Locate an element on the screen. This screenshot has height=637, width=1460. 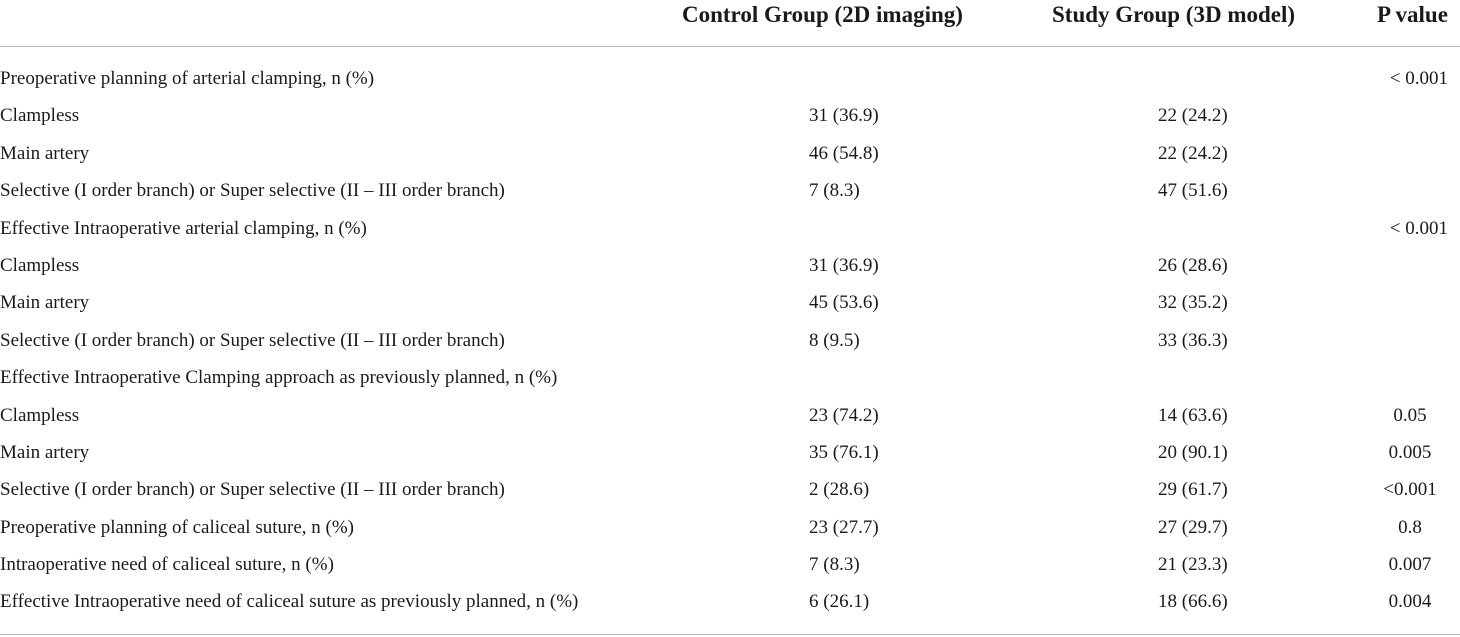
study-value: 29 (61.7) is located at coordinates (1193, 490).